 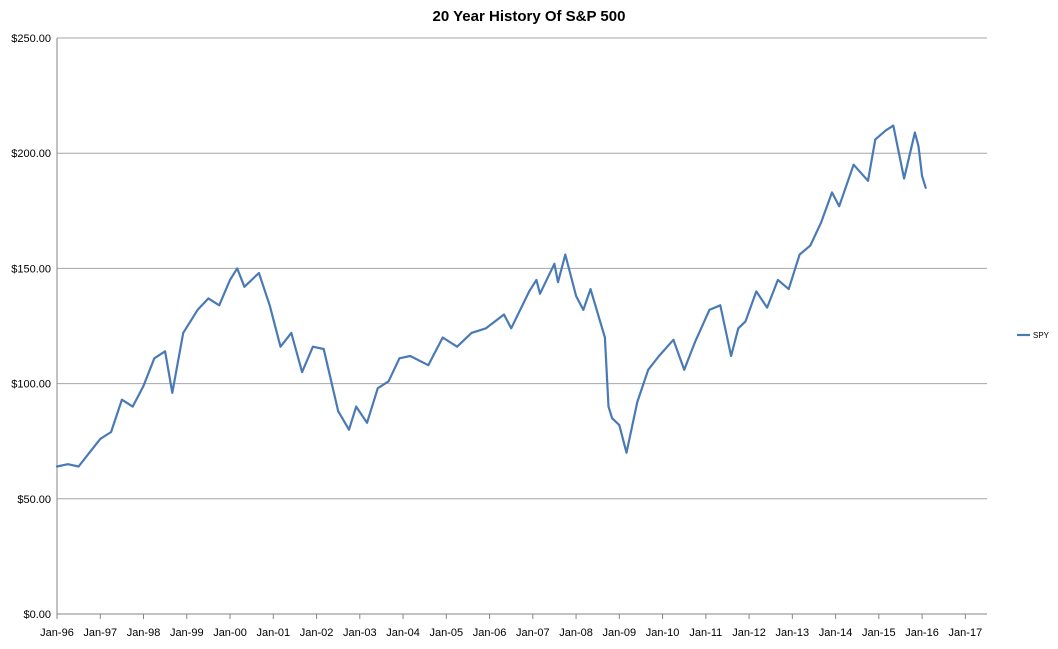 I want to click on y-tick-label: $50.00, so click(x=34, y=500).